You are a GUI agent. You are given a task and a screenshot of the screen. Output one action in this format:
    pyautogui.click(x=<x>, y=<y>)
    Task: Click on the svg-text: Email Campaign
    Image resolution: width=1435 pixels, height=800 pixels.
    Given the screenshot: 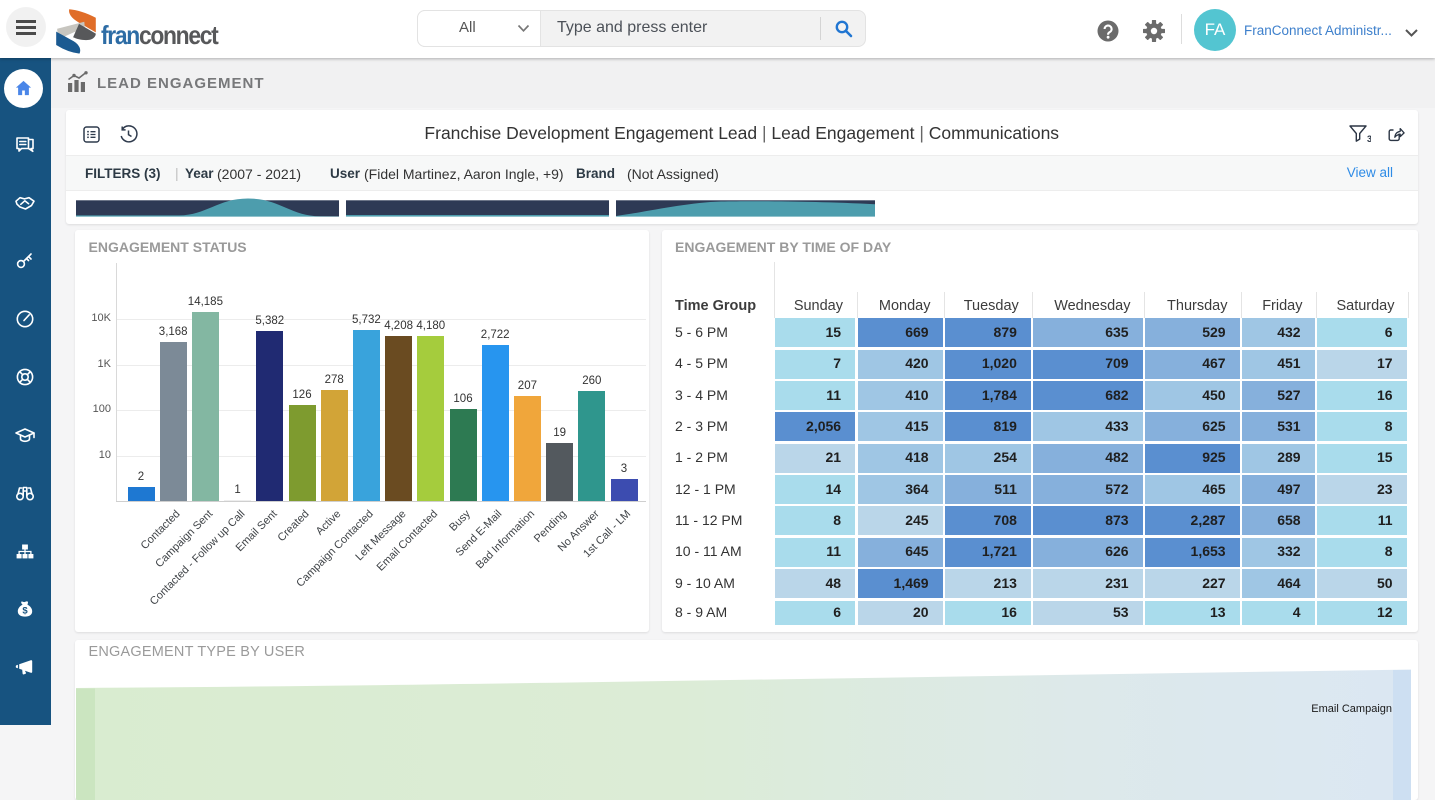 What is the action you would take?
    pyautogui.click(x=1351, y=709)
    